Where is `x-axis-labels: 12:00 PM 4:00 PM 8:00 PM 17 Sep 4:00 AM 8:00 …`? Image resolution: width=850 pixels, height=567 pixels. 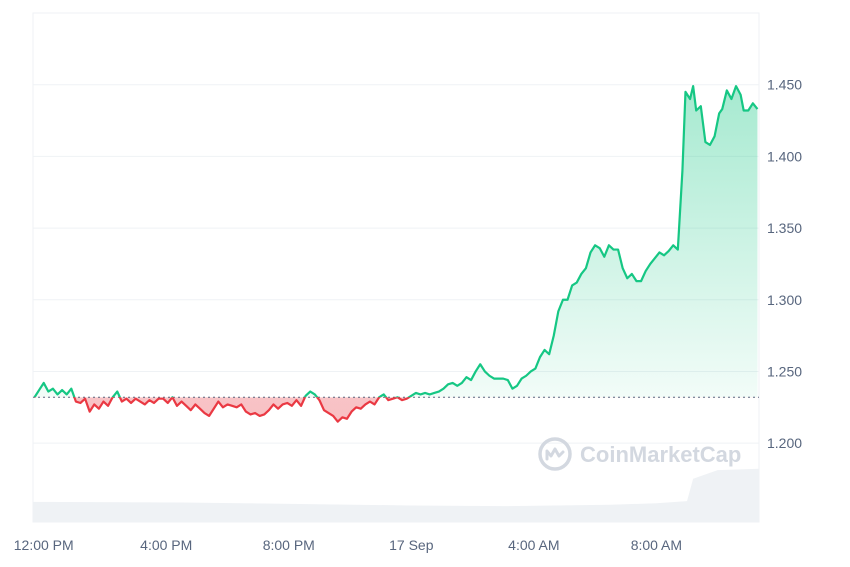 x-axis-labels: 12:00 PM 4:00 PM 8:00 PM 17 Sep 4:00 AM 8:00 … is located at coordinates (348, 545).